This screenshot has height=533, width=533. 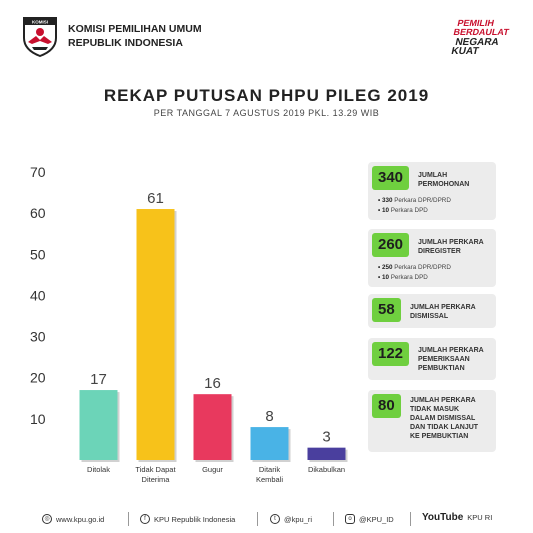 I want to click on slogan-line-1: PEMILIH, so click(x=475, y=23).